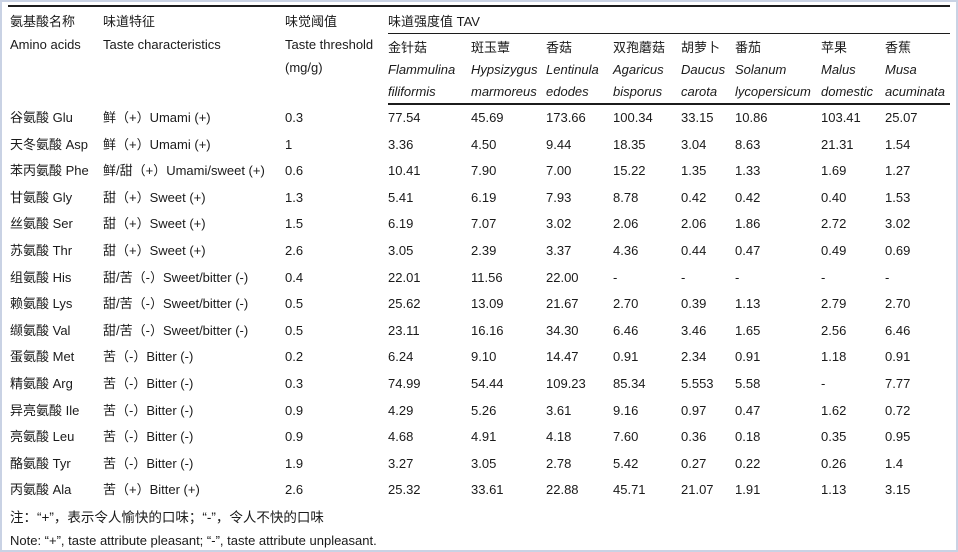 The image size is (958, 552). I want to click on species-latin-name: Flammulina, so click(422, 69).